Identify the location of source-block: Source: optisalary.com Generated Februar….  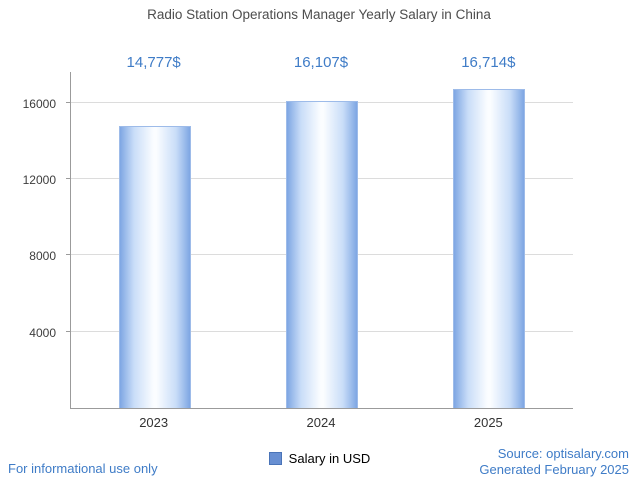
(554, 461).